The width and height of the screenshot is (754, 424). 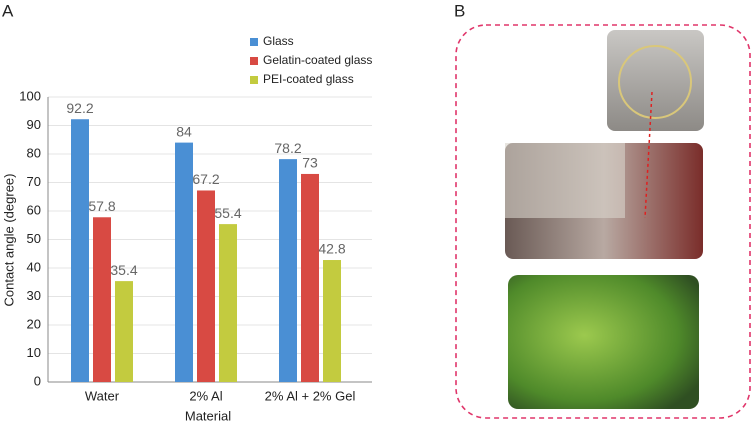 What do you see at coordinates (79, 108) in the screenshot?
I see `value-label: 92.2` at bounding box center [79, 108].